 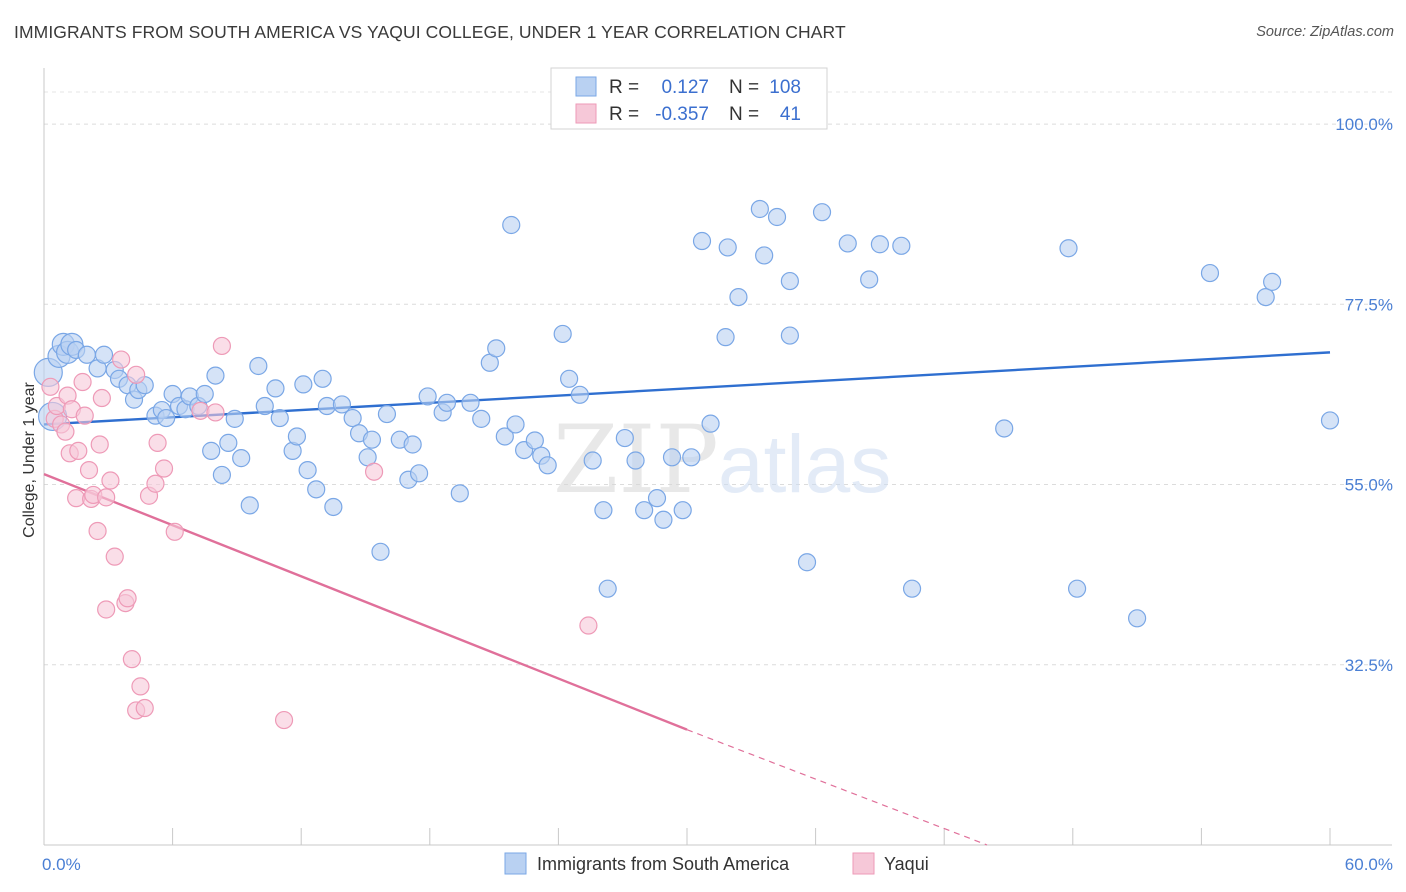 I want to click on source-label: Source: ZipAtlas.com, so click(x=1325, y=32).